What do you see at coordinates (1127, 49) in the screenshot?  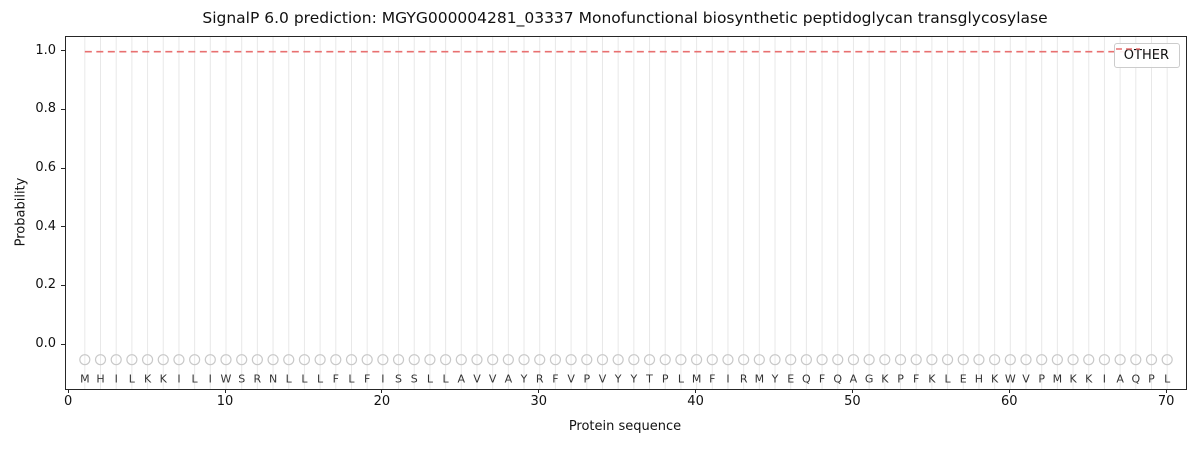 I see `legend-line-sample` at bounding box center [1127, 49].